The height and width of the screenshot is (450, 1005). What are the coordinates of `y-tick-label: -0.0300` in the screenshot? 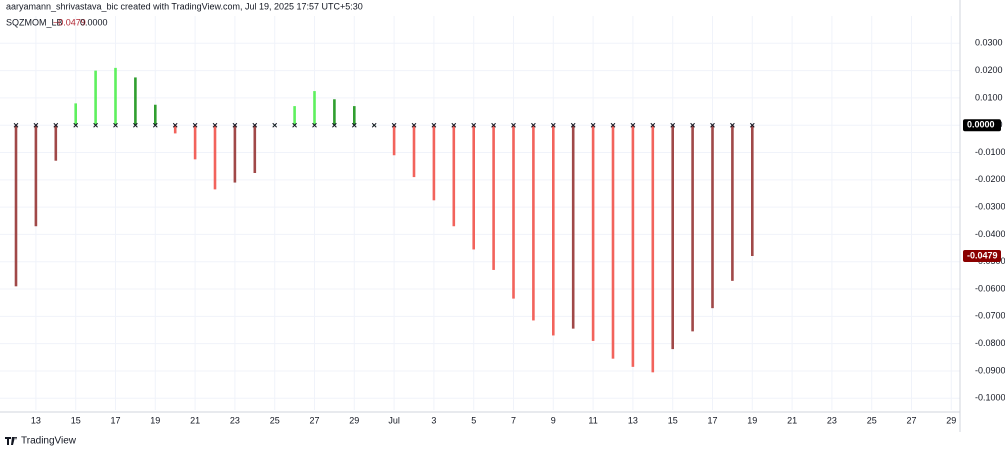 It's located at (990, 207).